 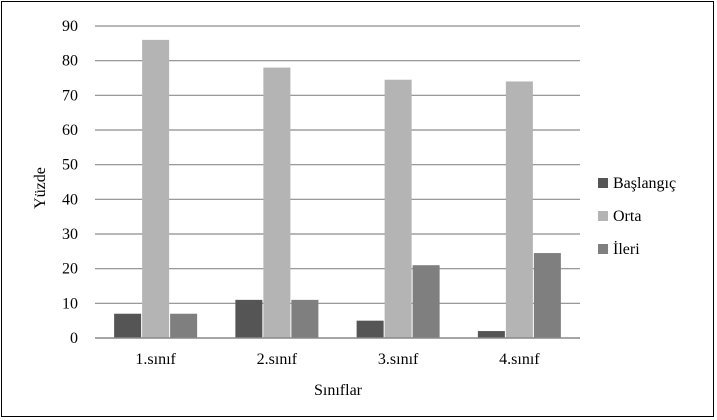 I want to click on bar-Başlangıç-2.sınıf, so click(x=249, y=318).